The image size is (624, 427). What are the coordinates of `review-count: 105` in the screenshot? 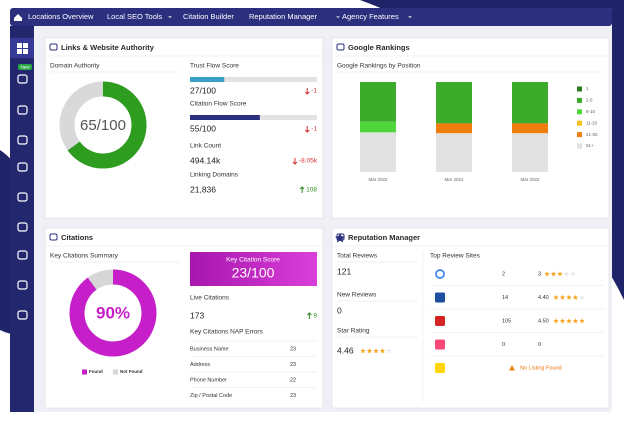 It's located at (506, 321).